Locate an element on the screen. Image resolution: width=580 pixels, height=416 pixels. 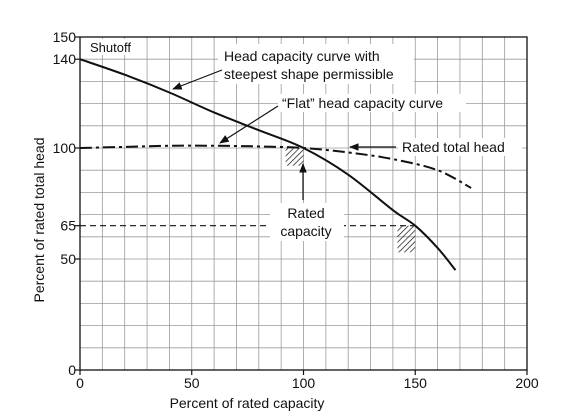
rated-capacity-label-line1: Rated is located at coordinates (305, 213).